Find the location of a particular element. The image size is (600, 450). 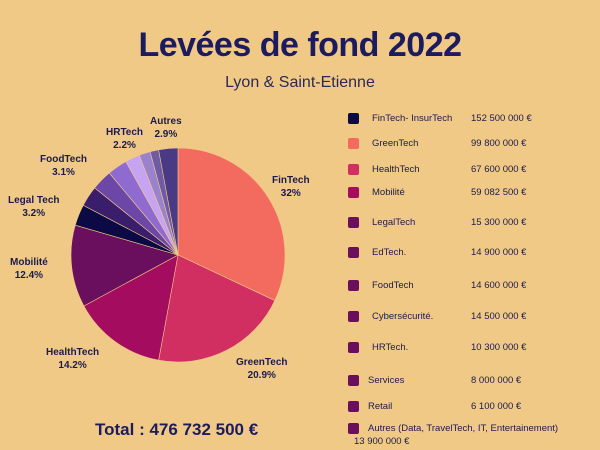

legend-amount: 14 500 000 € is located at coordinates (499, 316).